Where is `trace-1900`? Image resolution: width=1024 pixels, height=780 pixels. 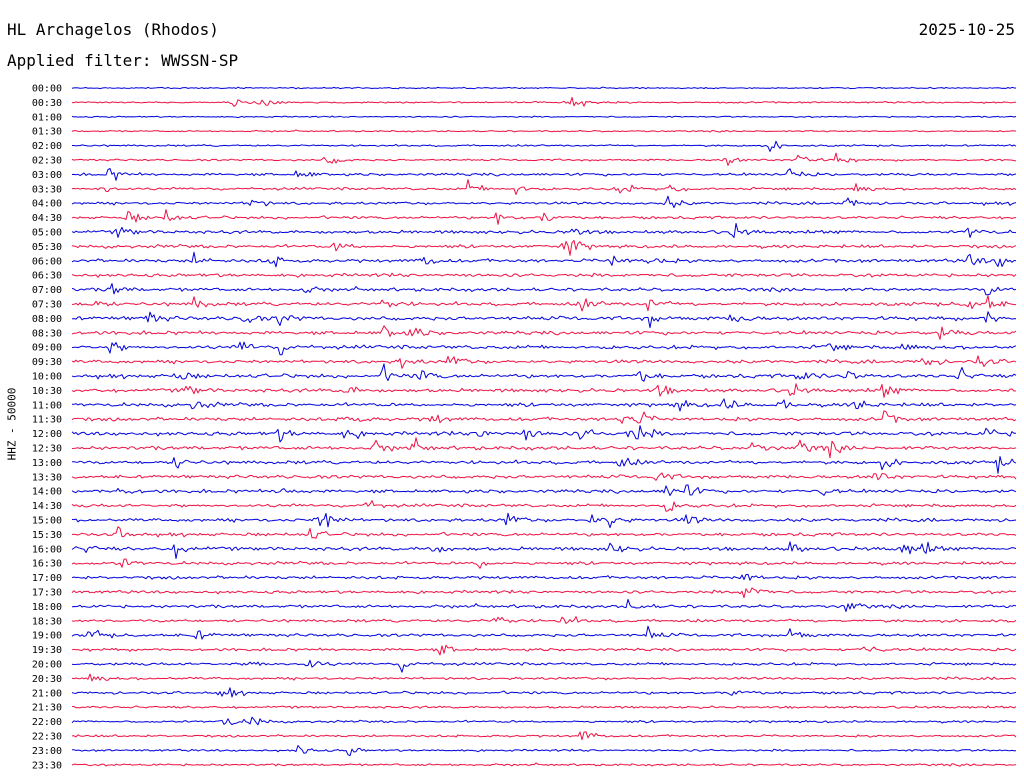
trace-1900 is located at coordinates (544, 632).